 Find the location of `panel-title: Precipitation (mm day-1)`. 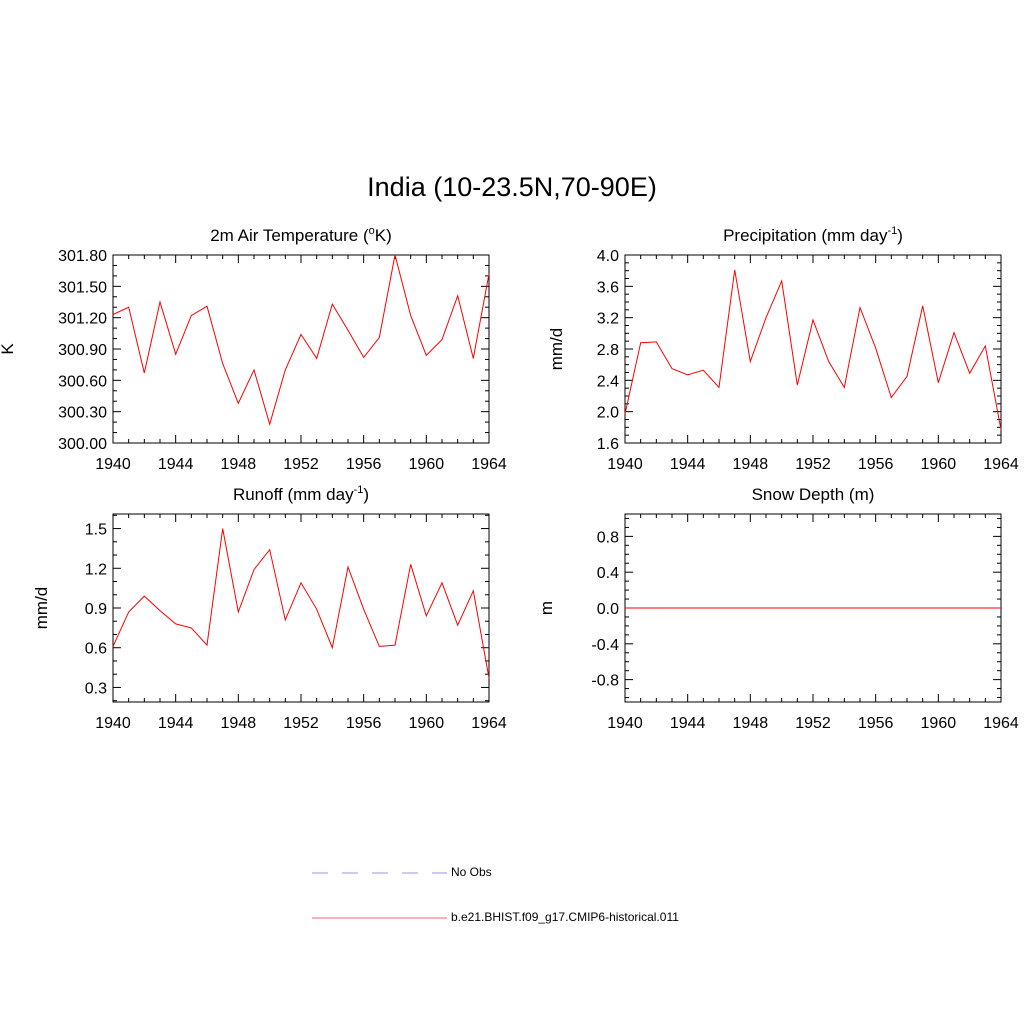

panel-title: Precipitation (mm day-1) is located at coordinates (813, 235).